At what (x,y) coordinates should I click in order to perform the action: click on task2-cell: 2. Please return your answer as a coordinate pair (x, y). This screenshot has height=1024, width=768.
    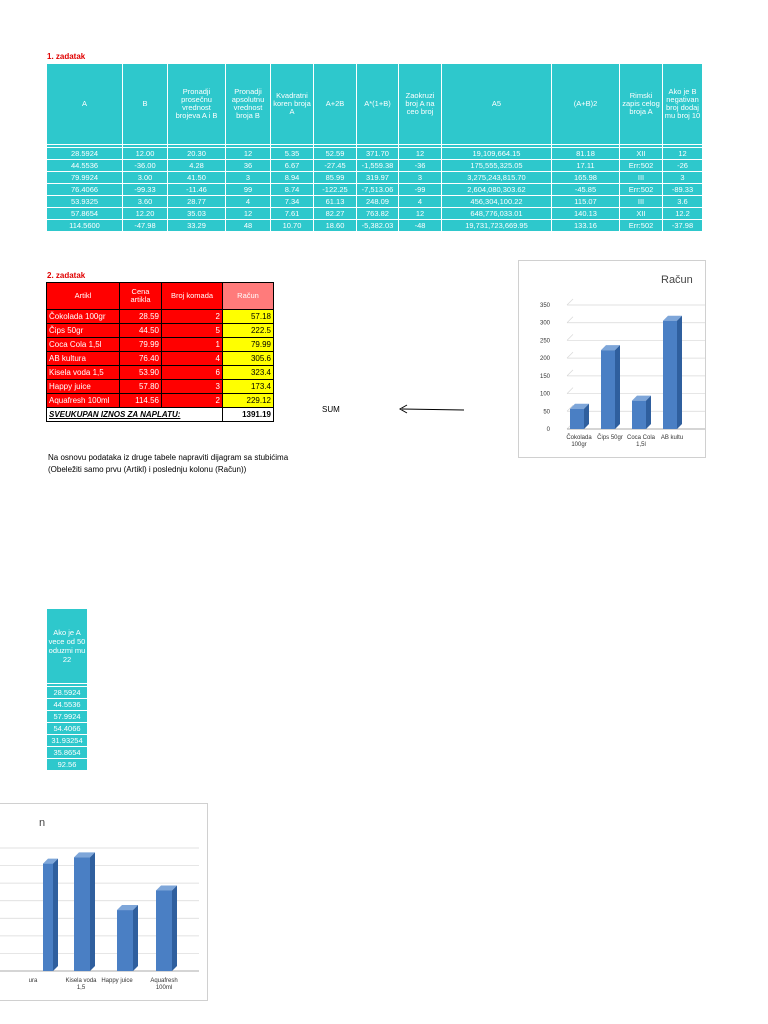
    Looking at the image, I should click on (192, 316).